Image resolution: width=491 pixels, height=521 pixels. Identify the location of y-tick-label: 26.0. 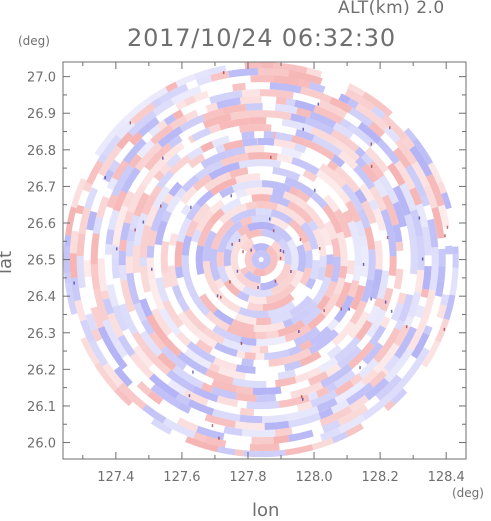
(41, 444).